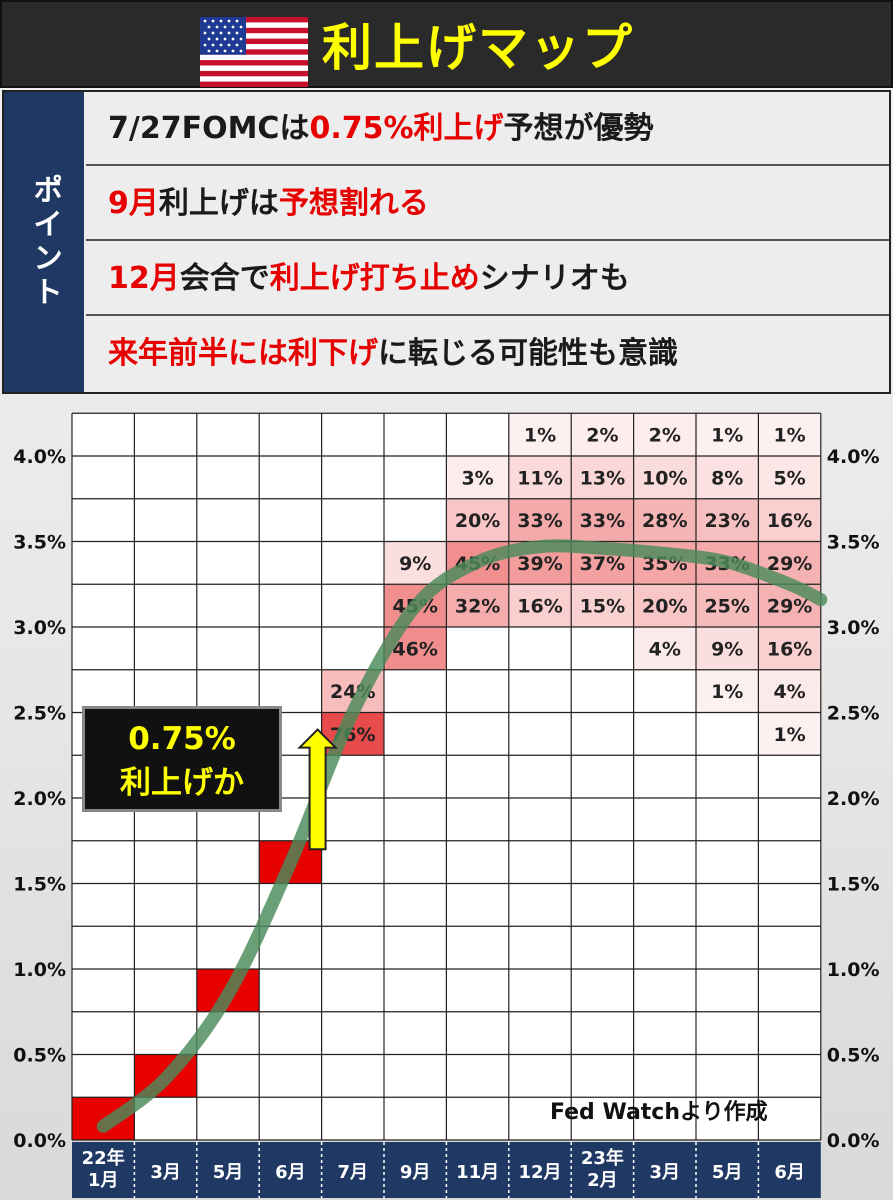 The height and width of the screenshot is (1200, 893). I want to click on x-tick-label: 9月, so click(415, 1172).